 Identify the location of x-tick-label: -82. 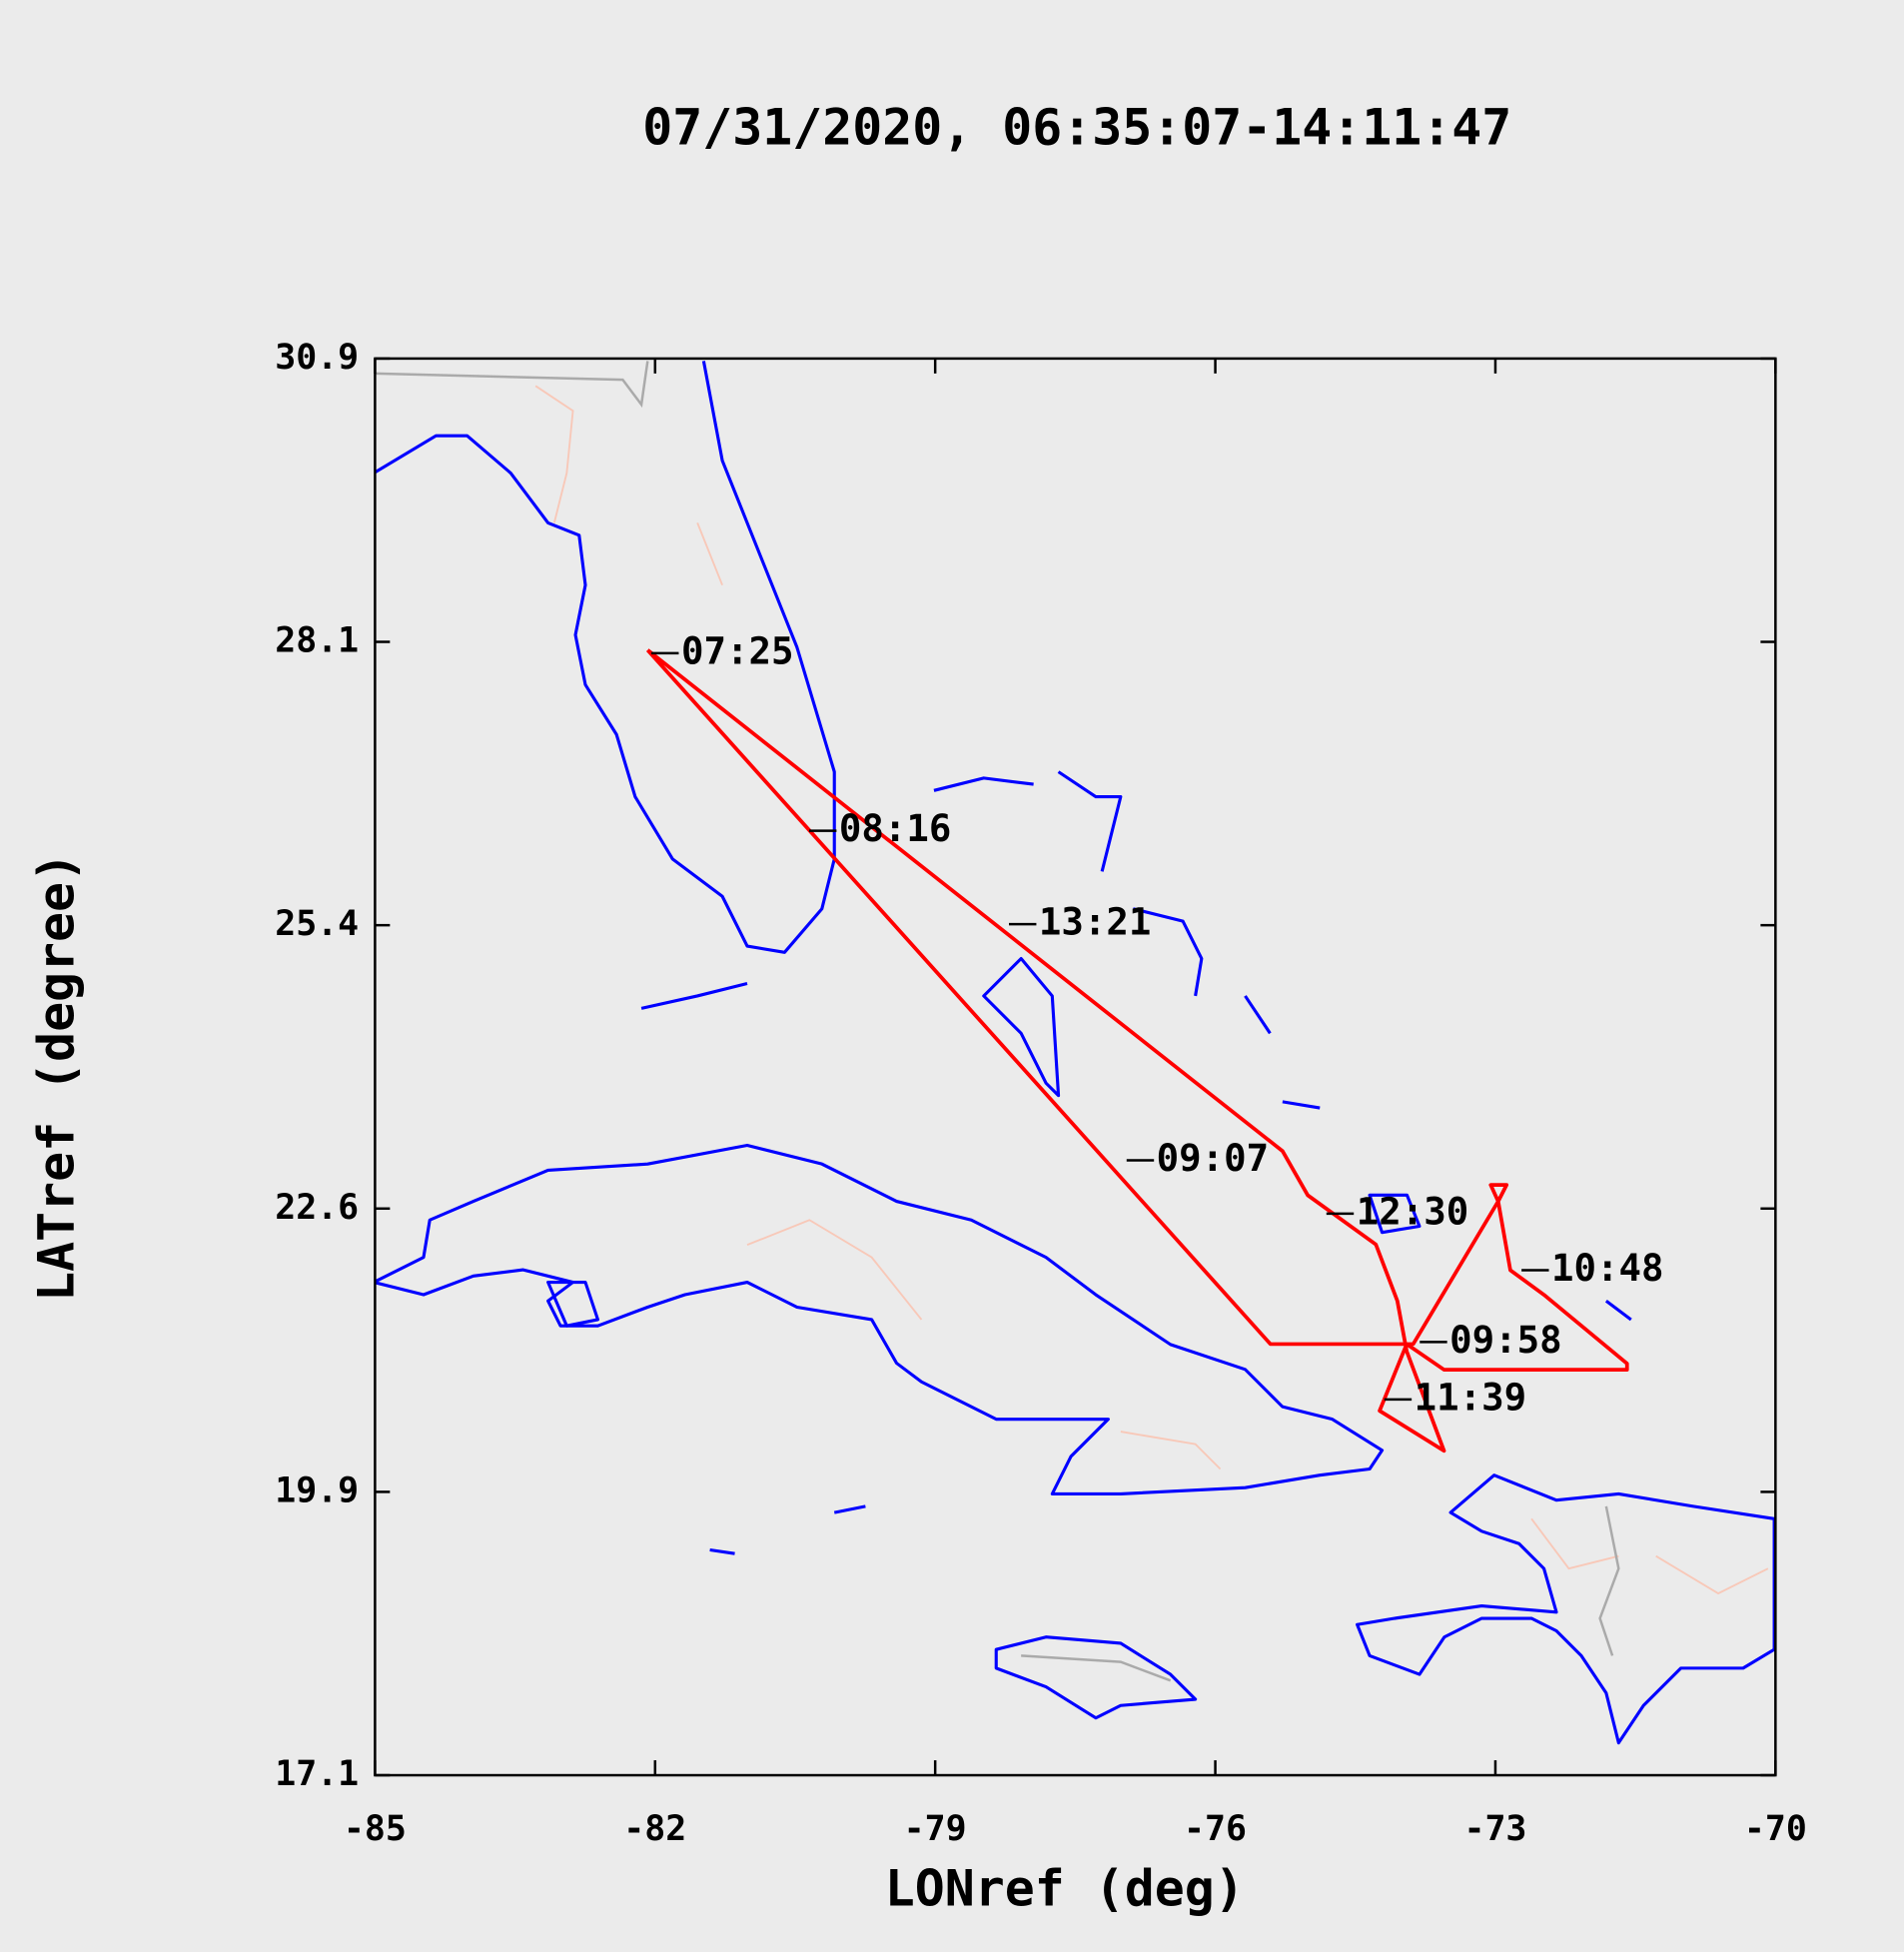
(654, 1829).